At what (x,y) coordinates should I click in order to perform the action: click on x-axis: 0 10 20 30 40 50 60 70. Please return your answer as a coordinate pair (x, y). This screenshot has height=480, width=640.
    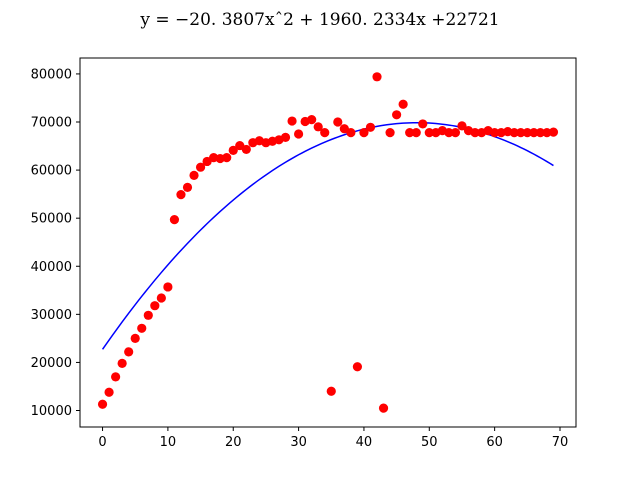
    Looking at the image, I should click on (333, 438).